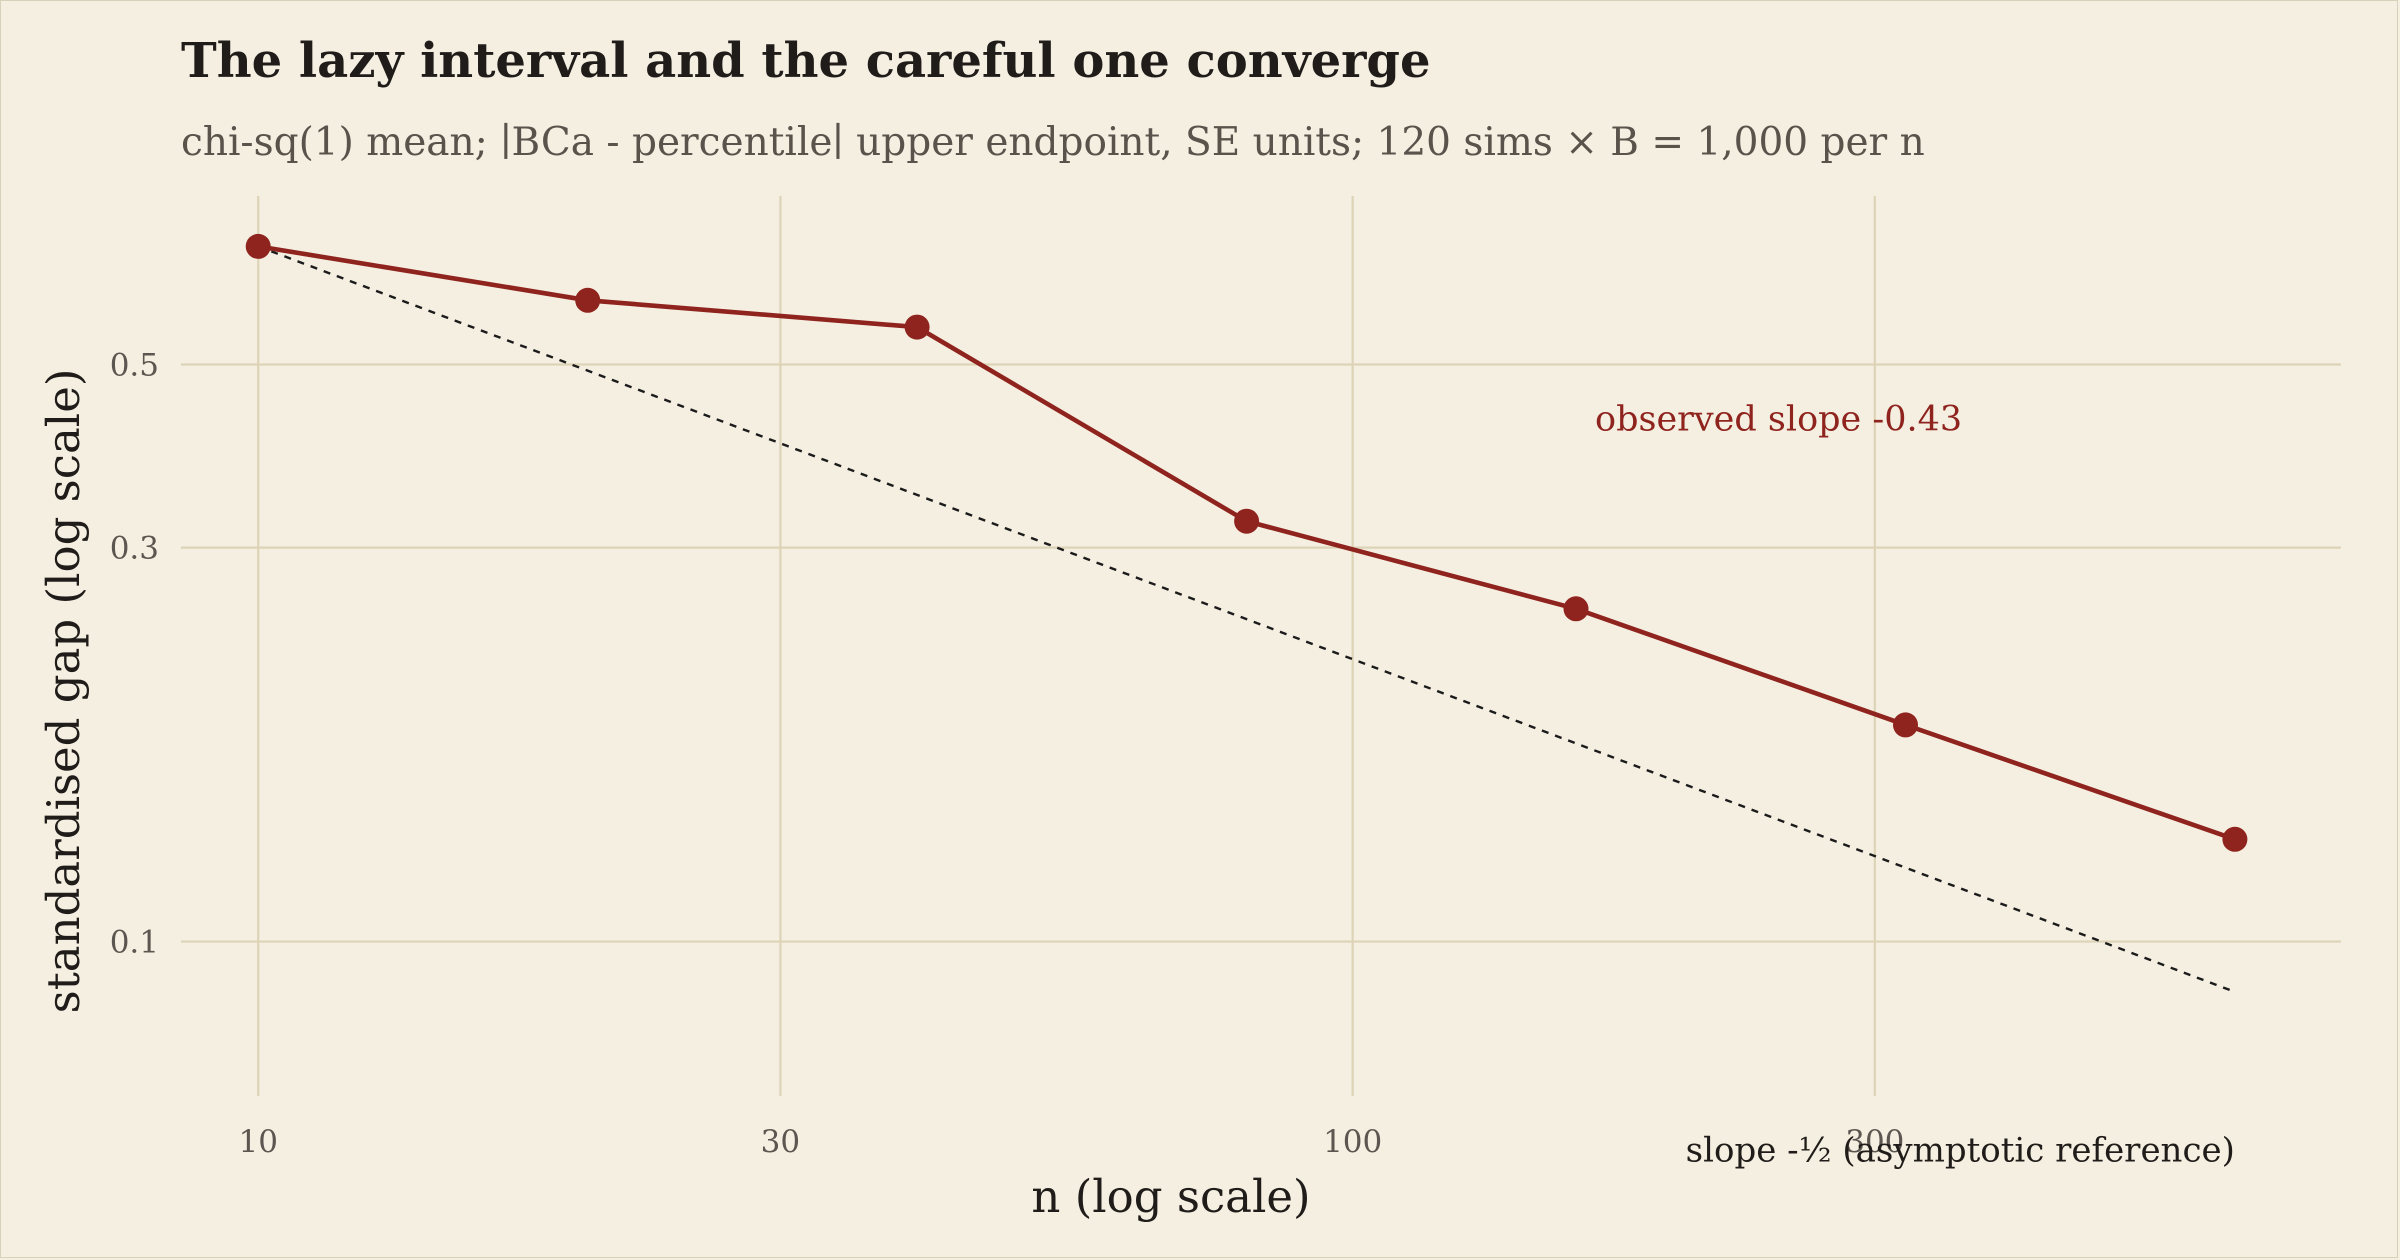 This screenshot has width=2400, height=1260. What do you see at coordinates (134, 549) in the screenshot?
I see `y-tick-label: 0.3` at bounding box center [134, 549].